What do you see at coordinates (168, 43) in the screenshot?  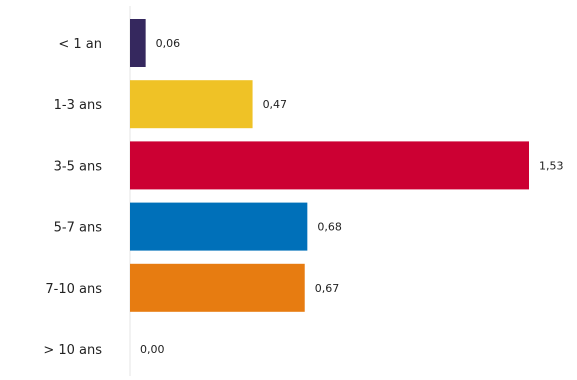 I see `value-label: 0,06` at bounding box center [168, 43].